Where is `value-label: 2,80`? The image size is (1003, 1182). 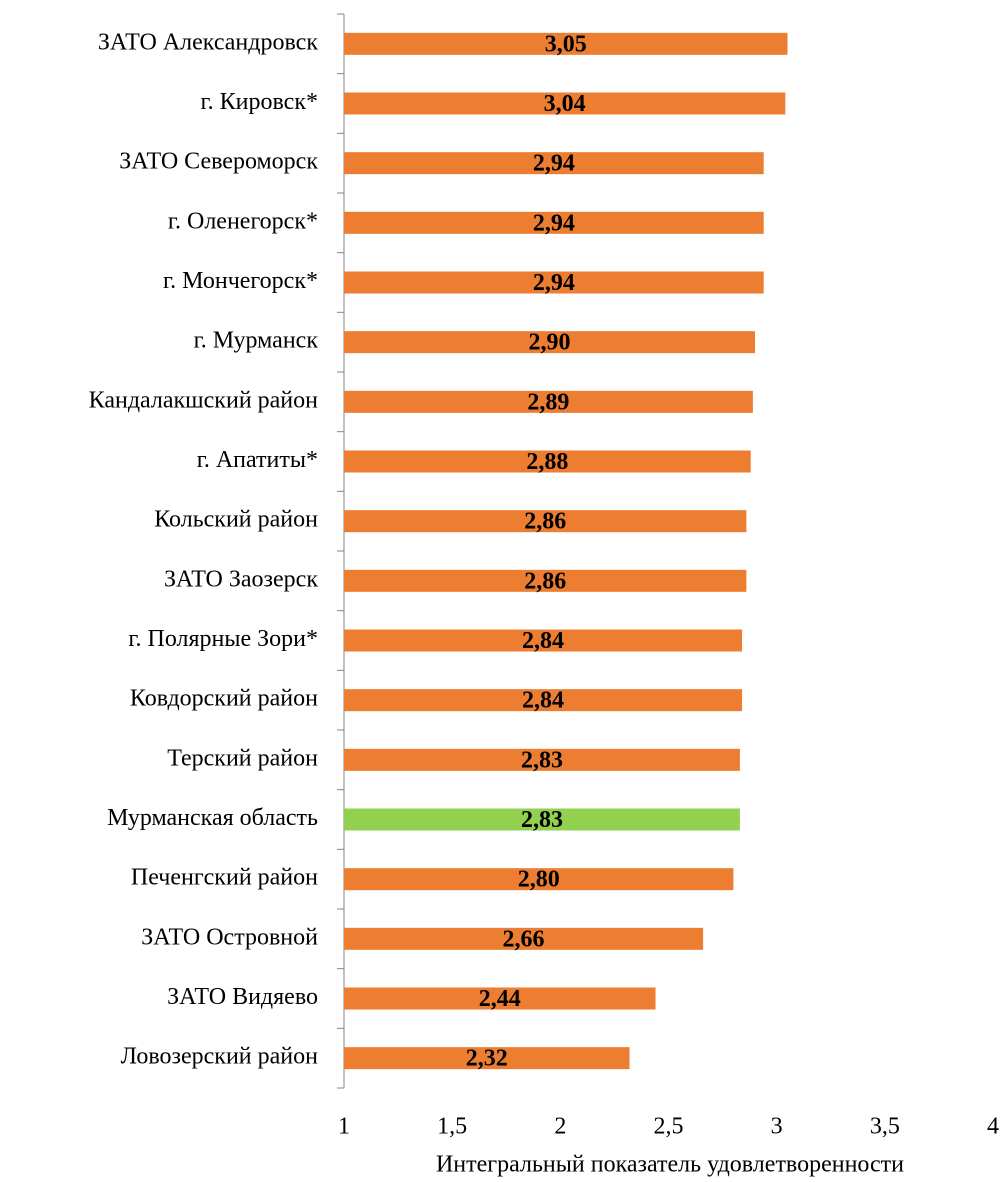
value-label: 2,80 is located at coordinates (539, 880).